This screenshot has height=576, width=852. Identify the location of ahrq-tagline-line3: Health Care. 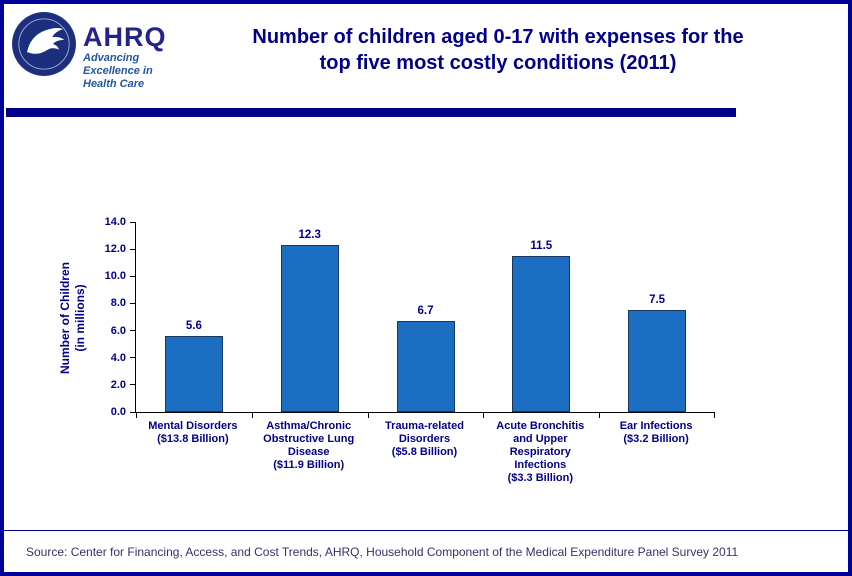
(114, 84).